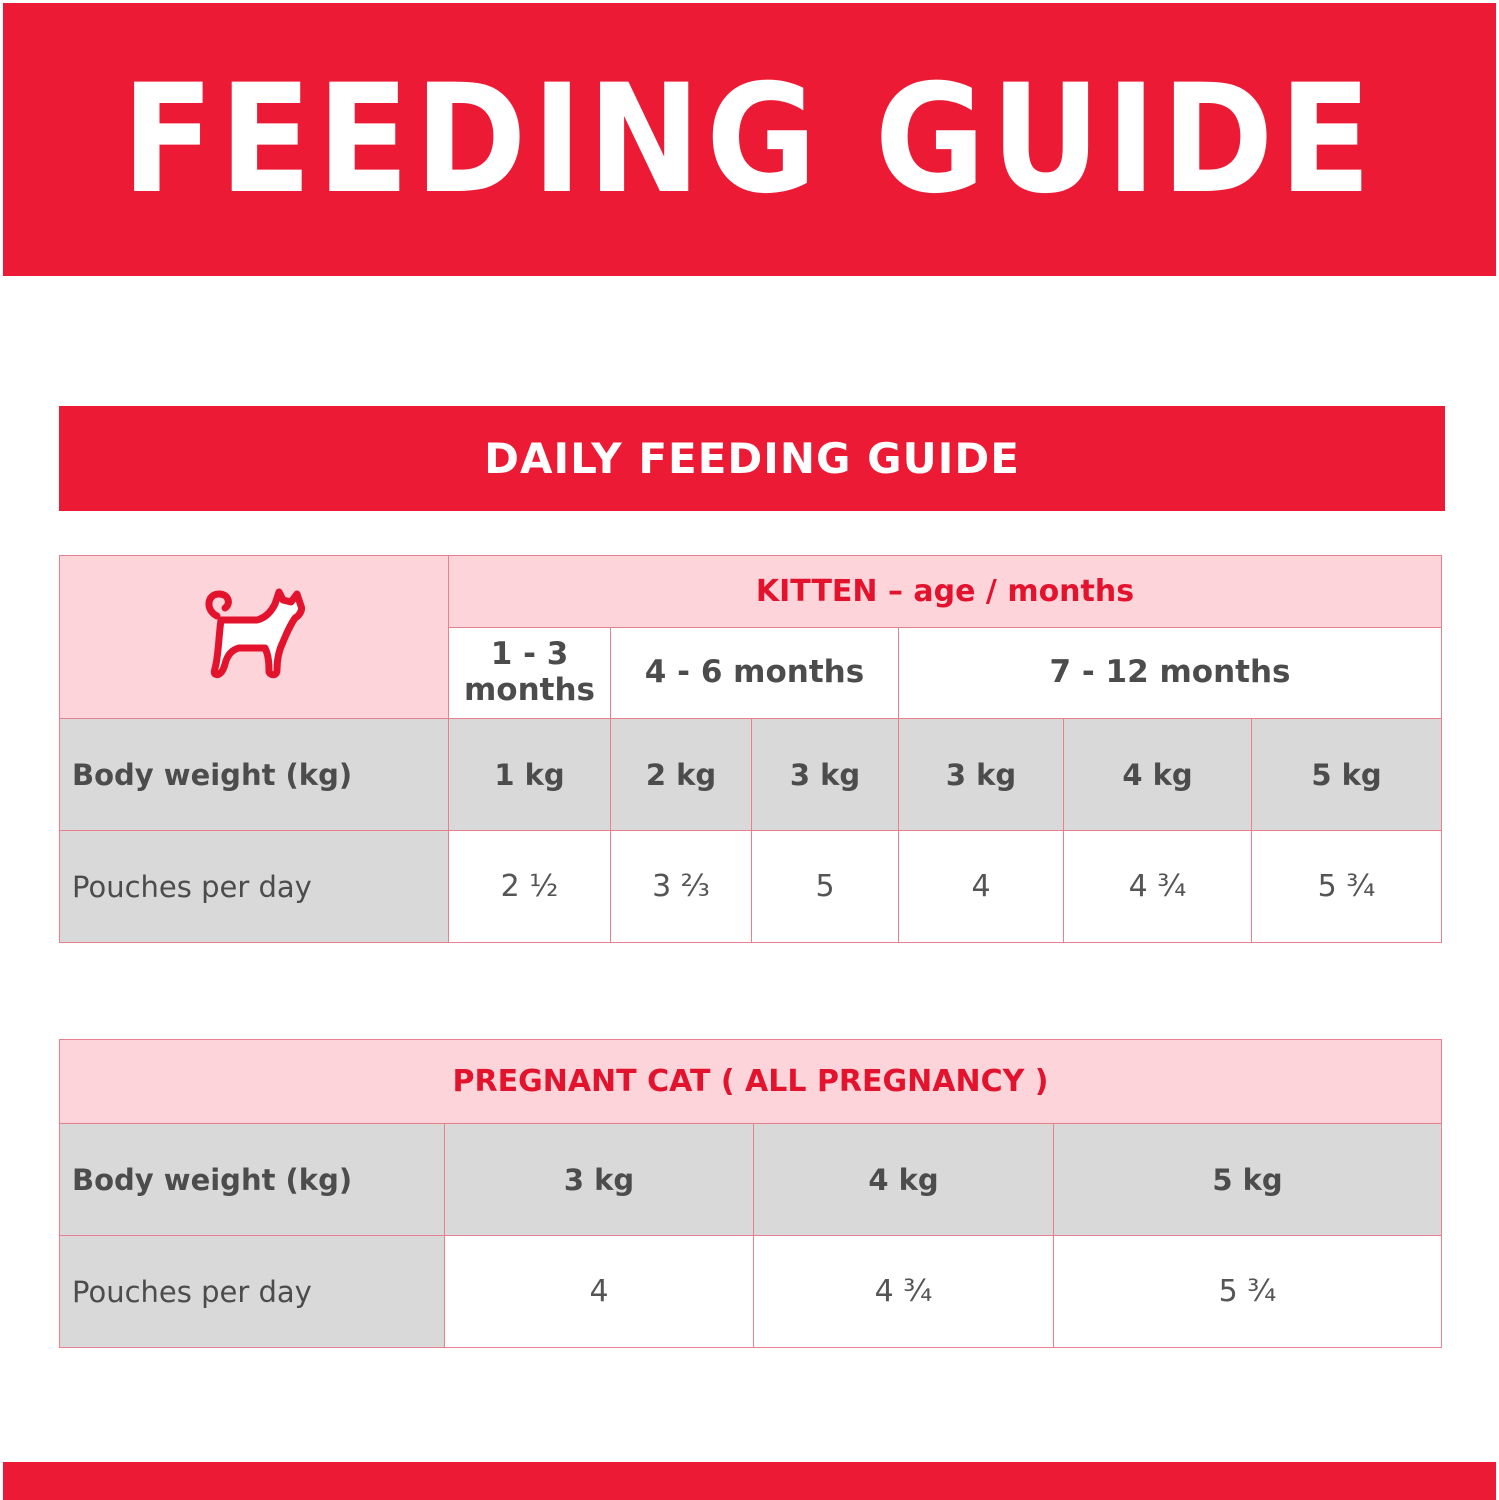 The width and height of the screenshot is (1499, 1500). I want to click on pouches-cell: 3 ⅔, so click(681, 886).